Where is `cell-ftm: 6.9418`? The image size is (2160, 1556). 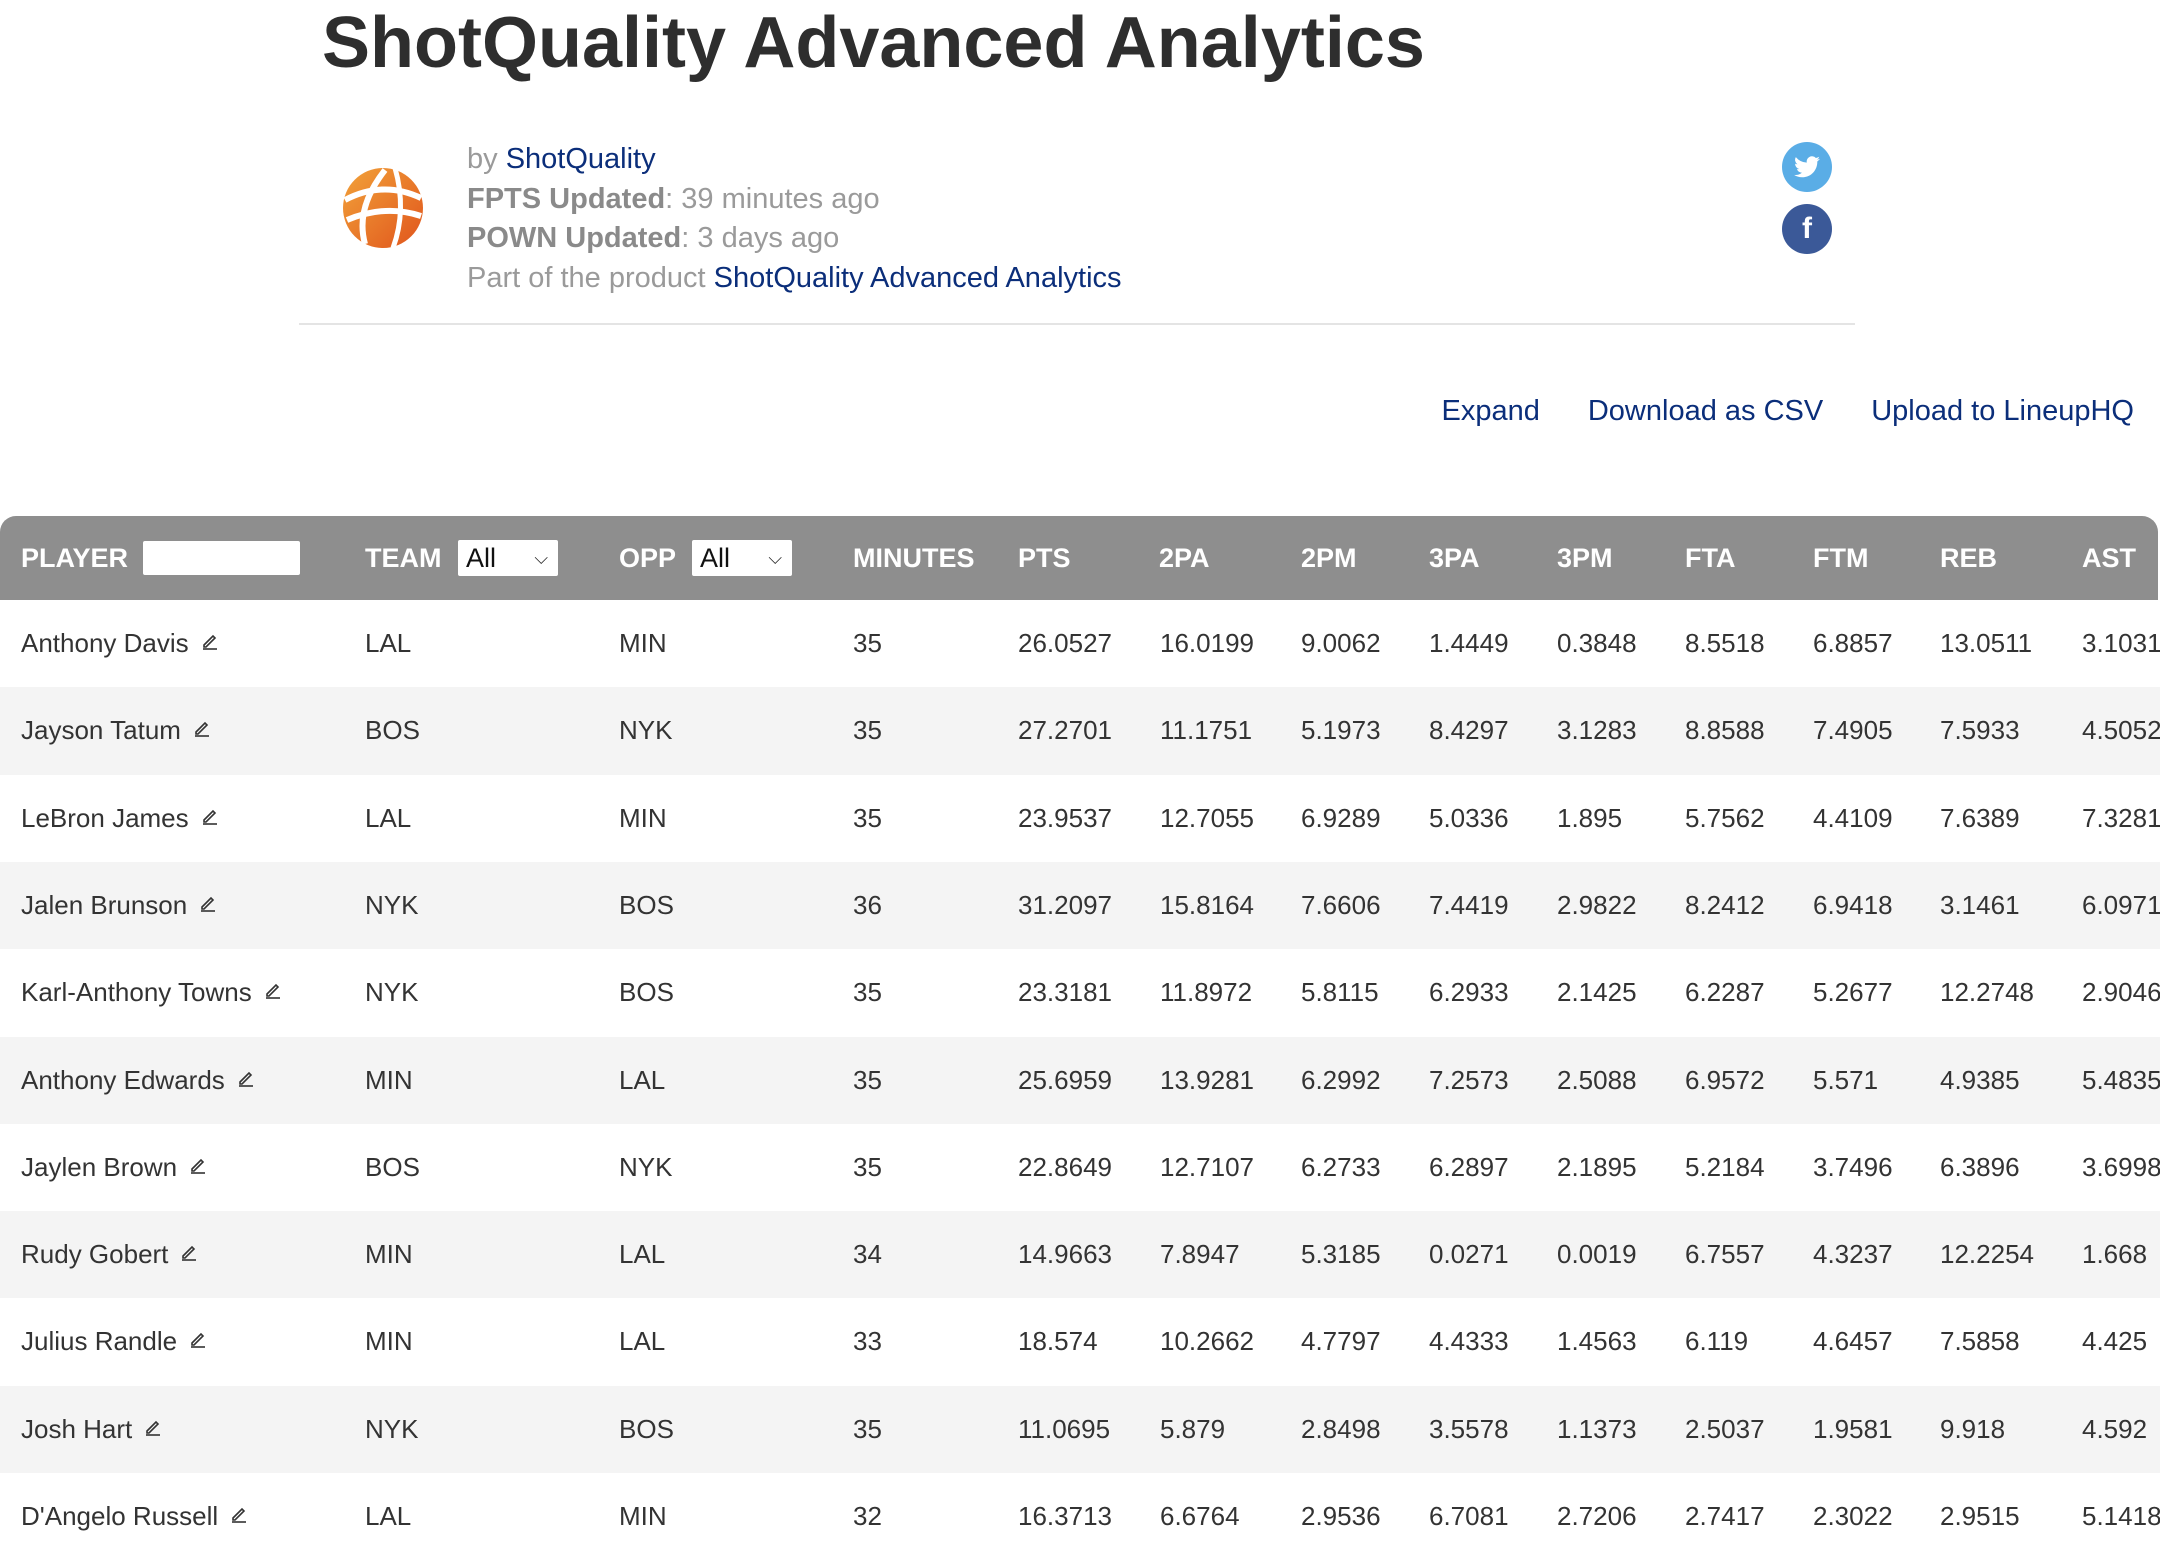 cell-ftm: 6.9418 is located at coordinates (1853, 905).